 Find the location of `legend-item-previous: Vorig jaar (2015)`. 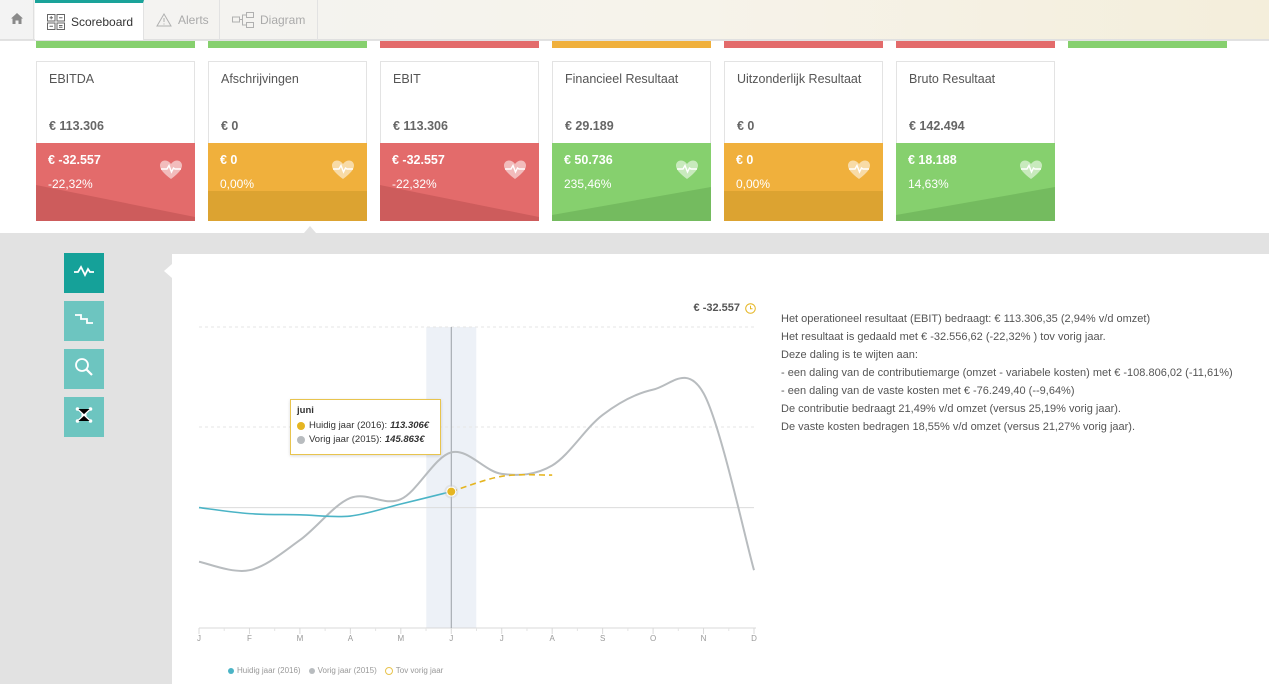

legend-item-previous: Vorig jaar (2015) is located at coordinates (342, 670).